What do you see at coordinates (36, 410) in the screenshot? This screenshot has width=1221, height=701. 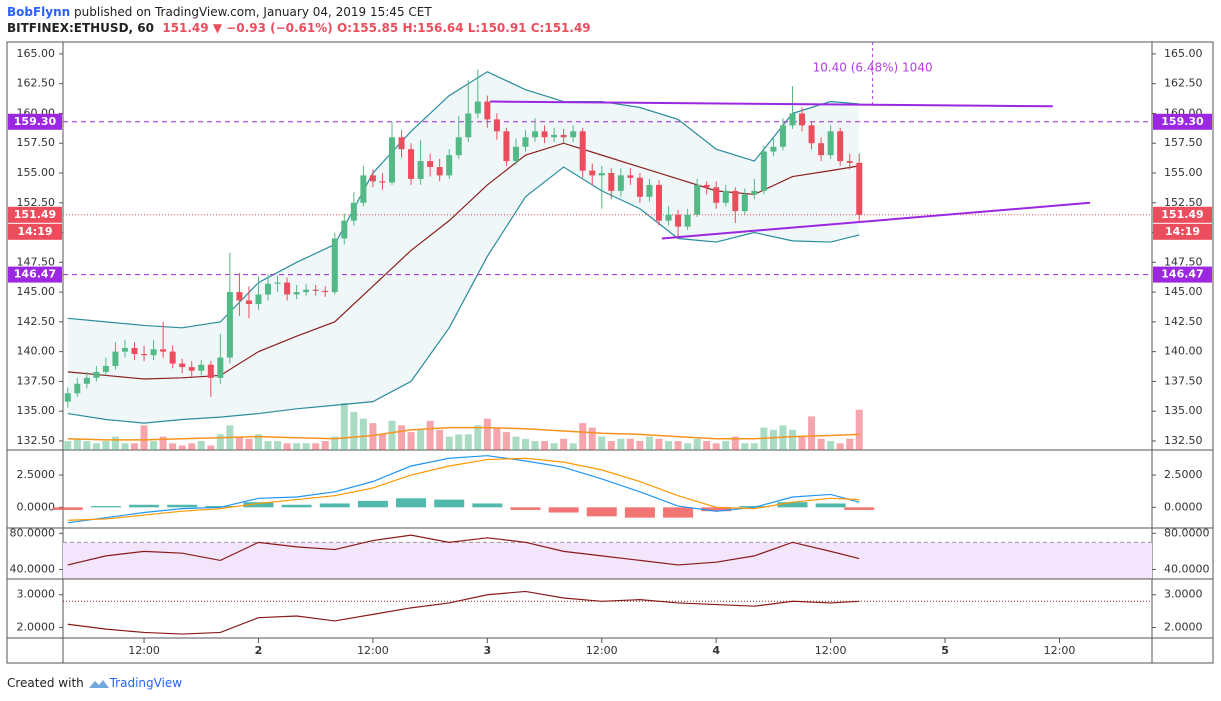 I see `y-tick-label: 135.00` at bounding box center [36, 410].